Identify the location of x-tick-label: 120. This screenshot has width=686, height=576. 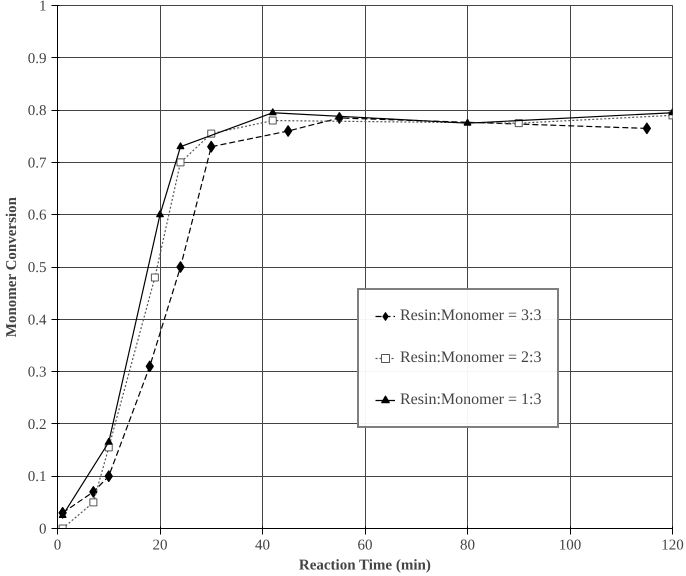
(672, 546).